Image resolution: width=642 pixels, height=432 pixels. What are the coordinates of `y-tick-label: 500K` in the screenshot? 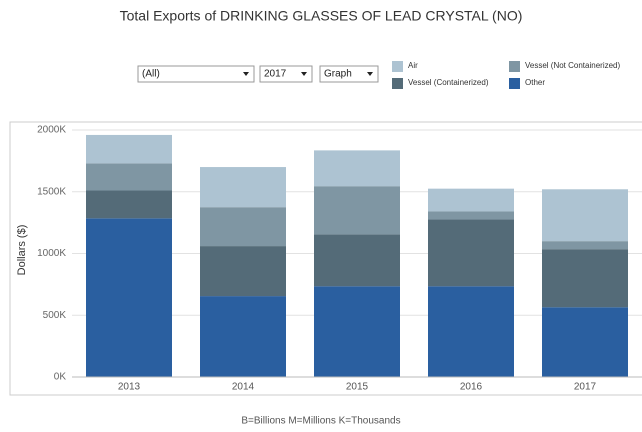 It's located at (55, 315).